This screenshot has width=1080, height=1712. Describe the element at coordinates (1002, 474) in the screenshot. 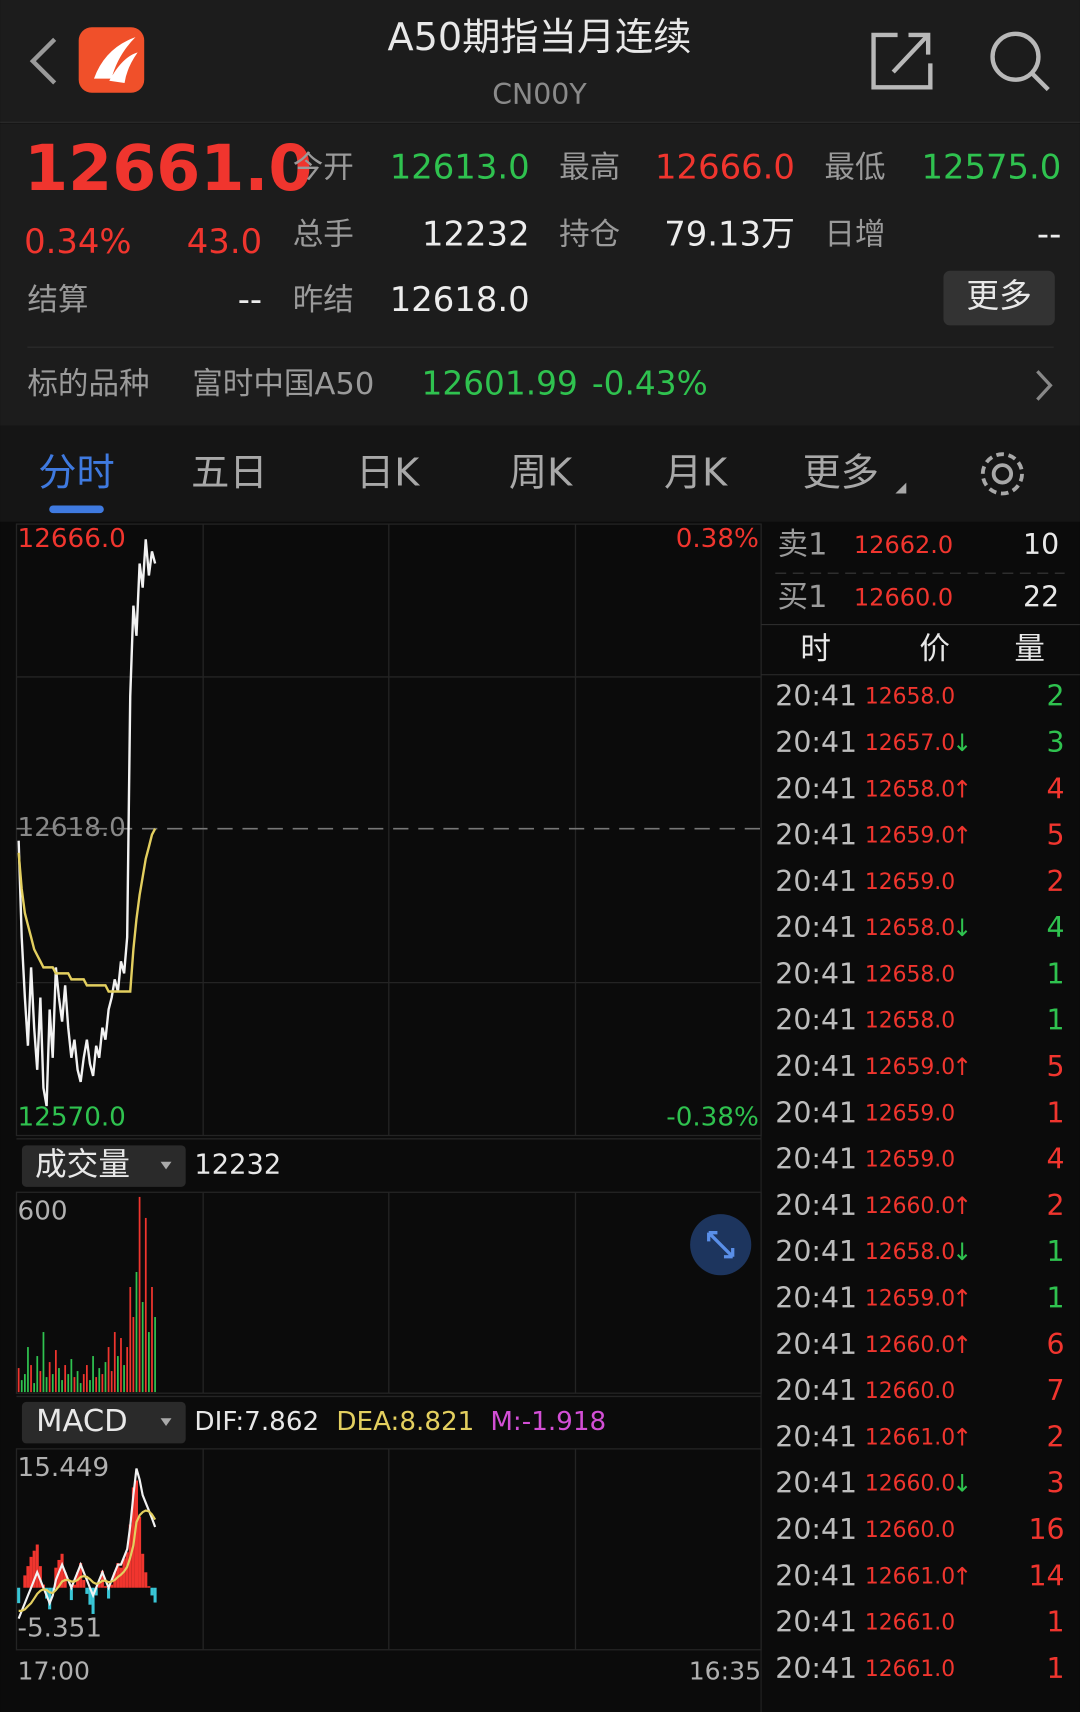

I see `settings-button` at that location.